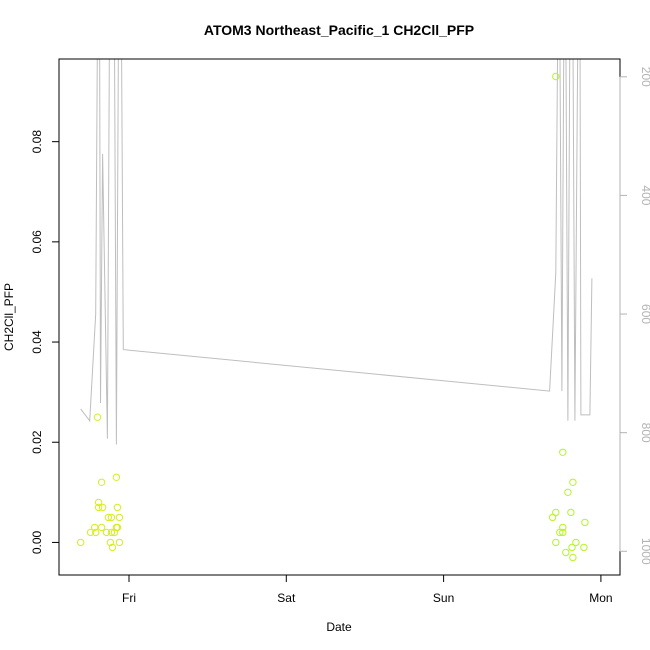 The image size is (650, 650). I want to click on y-tick-label: 0.04, so click(37, 342).